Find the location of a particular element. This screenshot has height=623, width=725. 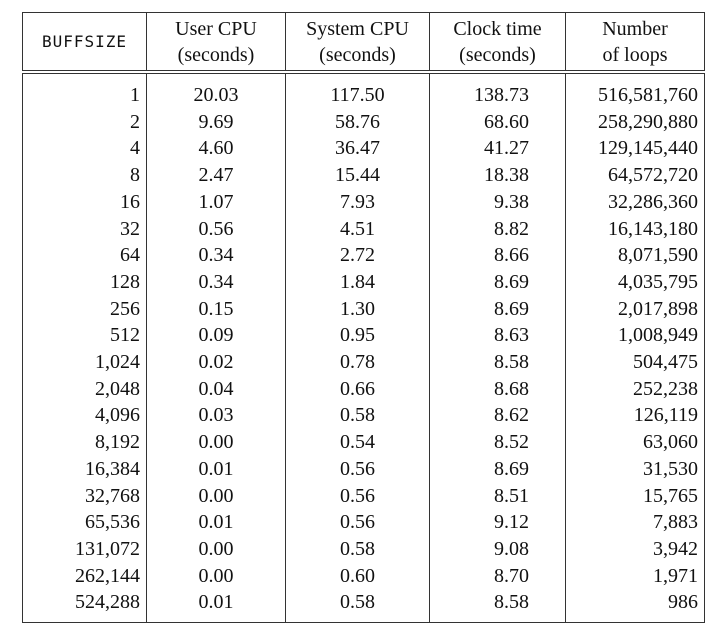

loops-cell: 31,530 is located at coordinates (670, 468).